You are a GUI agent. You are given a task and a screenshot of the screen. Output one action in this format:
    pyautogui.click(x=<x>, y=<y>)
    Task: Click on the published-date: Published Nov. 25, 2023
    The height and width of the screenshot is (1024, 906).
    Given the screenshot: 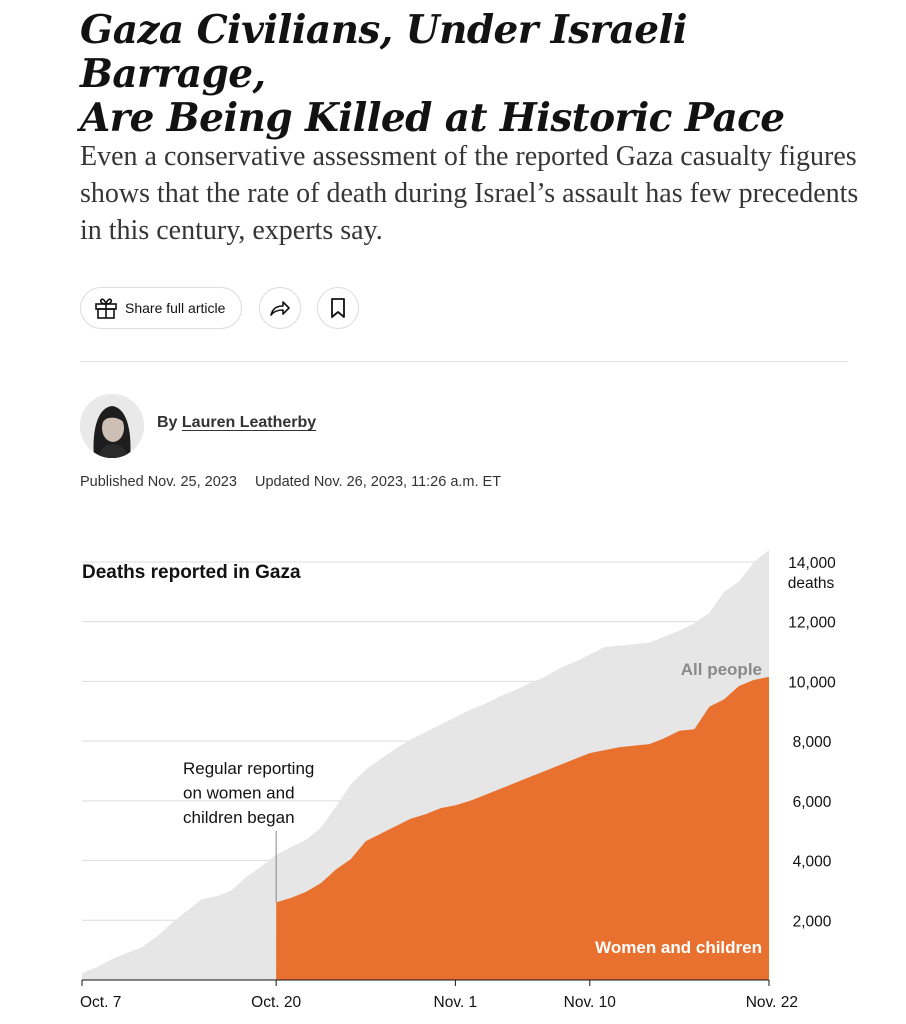 What is the action you would take?
    pyautogui.click(x=158, y=482)
    